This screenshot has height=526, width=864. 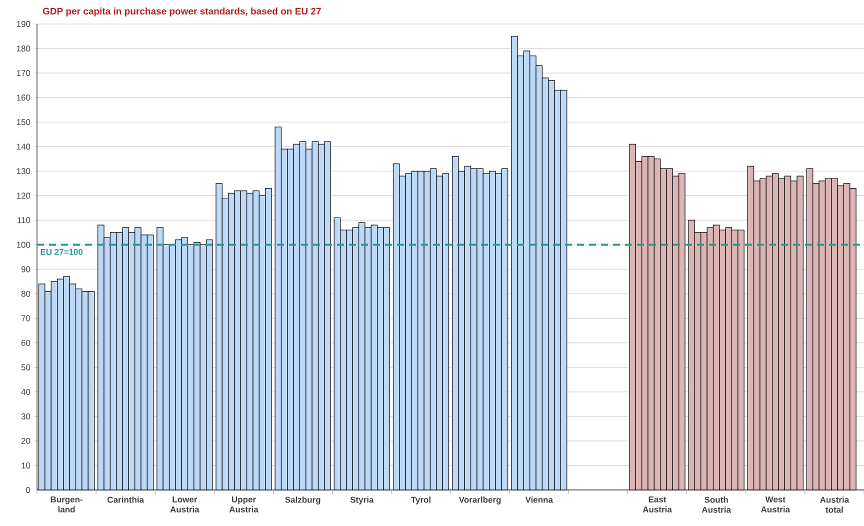 What do you see at coordinates (23, 147) in the screenshot?
I see `y-tick-label: 140` at bounding box center [23, 147].